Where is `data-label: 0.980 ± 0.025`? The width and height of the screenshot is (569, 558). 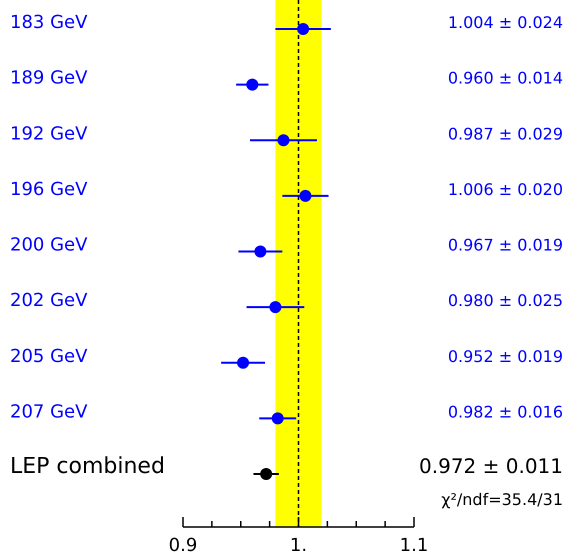 data-label: 0.980 ± 0.025 is located at coordinates (505, 300).